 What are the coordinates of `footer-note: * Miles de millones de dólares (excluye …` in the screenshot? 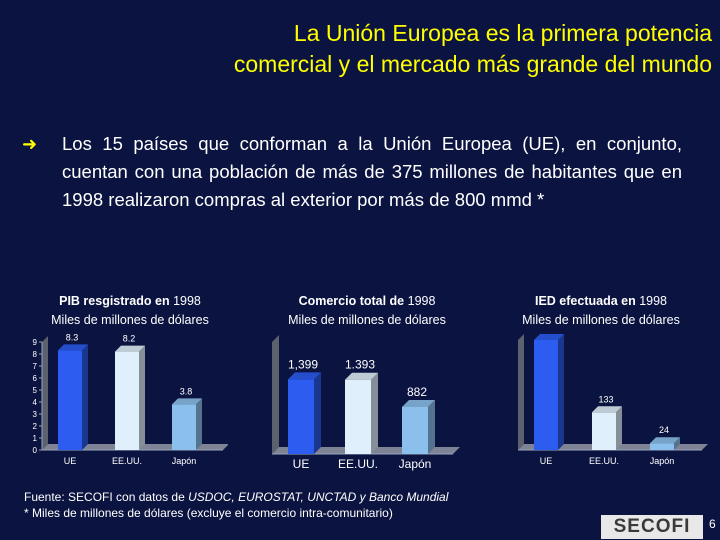 It's located at (208, 513).